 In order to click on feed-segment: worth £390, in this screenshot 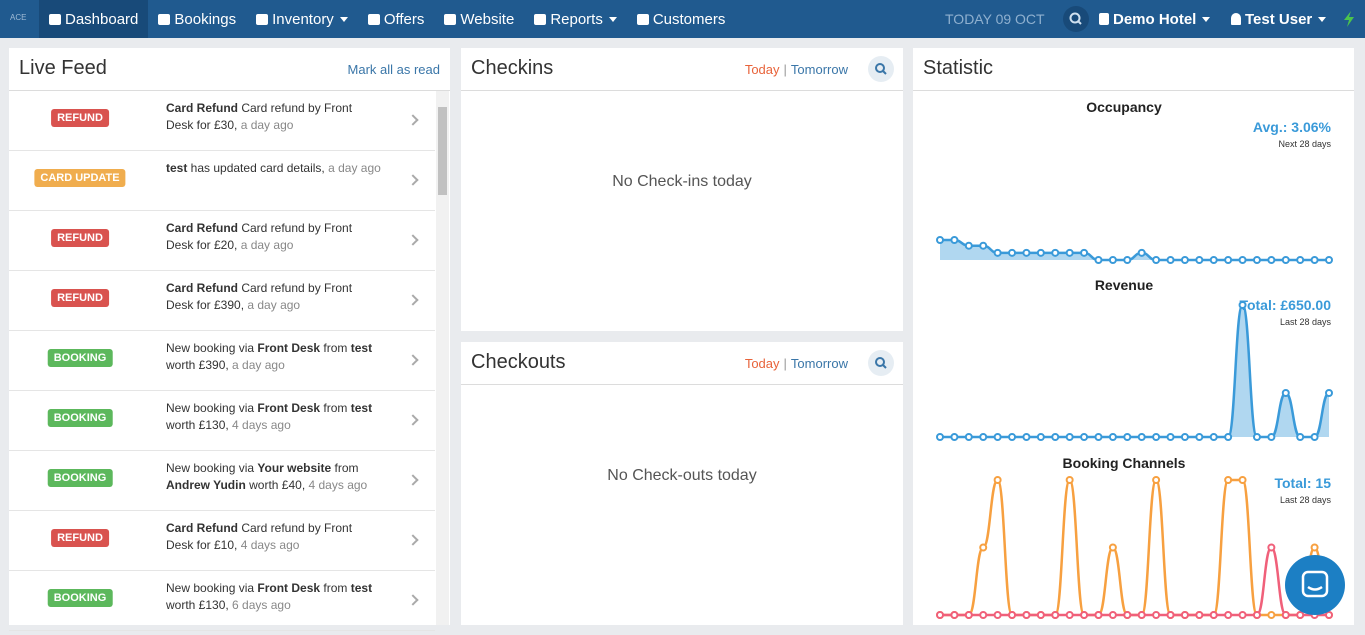, I will do `click(199, 365)`.